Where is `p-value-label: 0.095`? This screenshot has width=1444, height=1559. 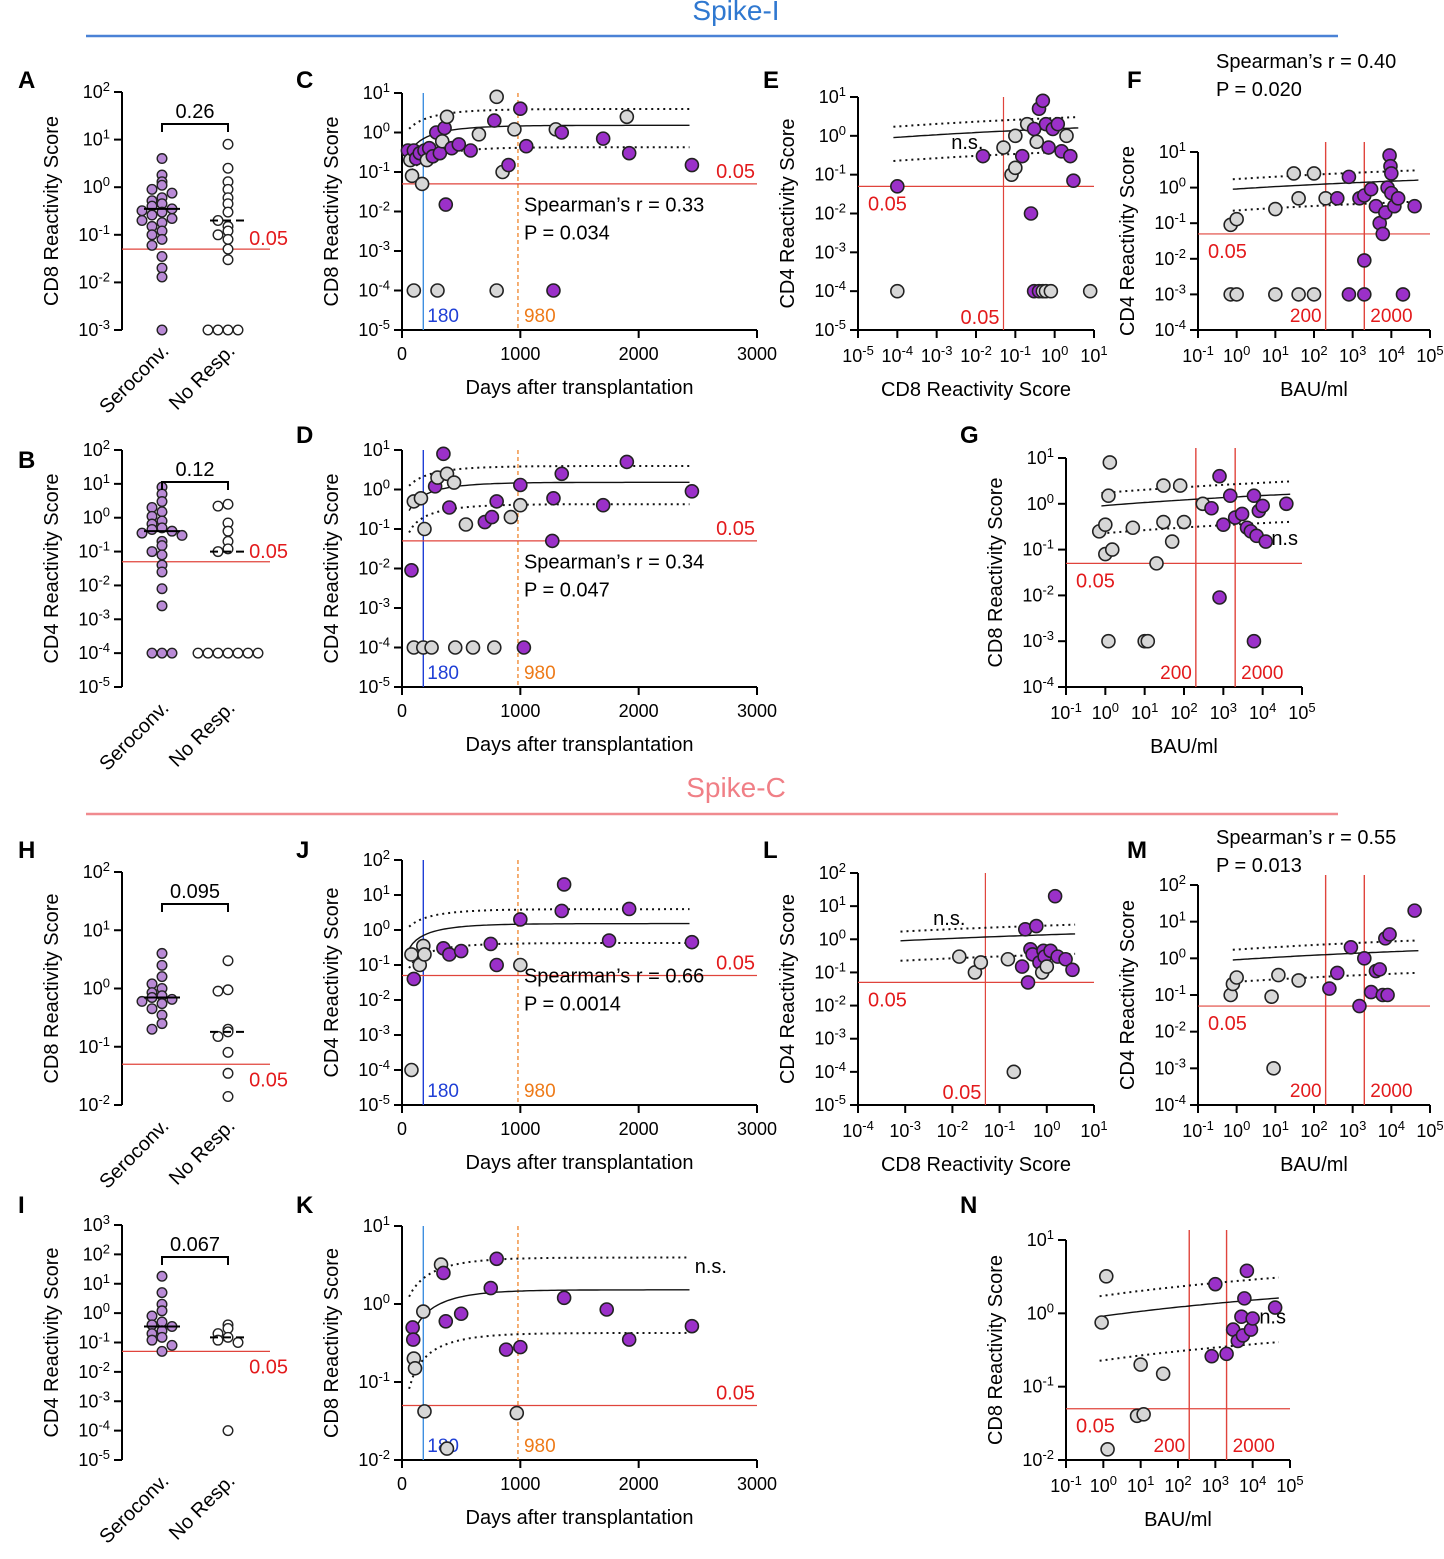 p-value-label: 0.095 is located at coordinates (195, 892).